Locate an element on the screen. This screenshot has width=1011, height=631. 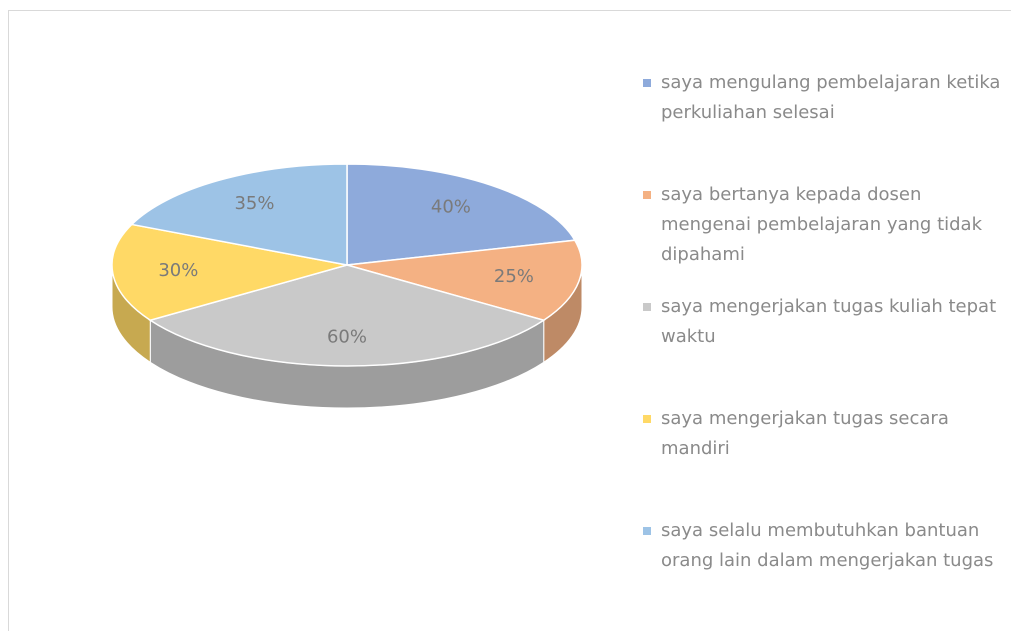
data-label: 40% is located at coordinates (451, 207).